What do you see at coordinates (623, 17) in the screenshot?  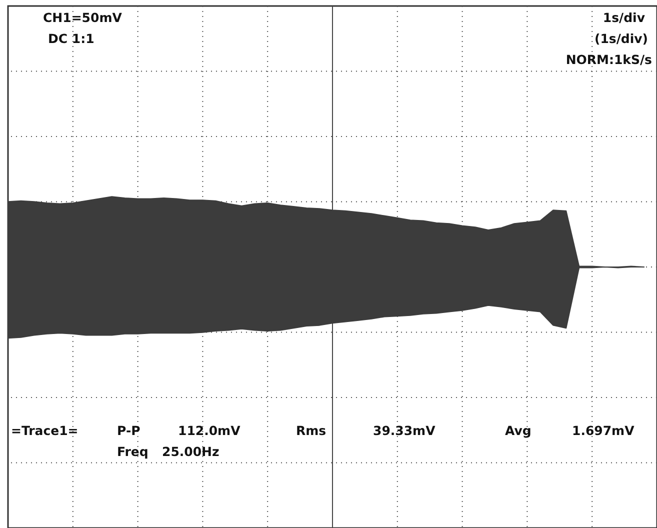 I see `text: 1s/div` at bounding box center [623, 17].